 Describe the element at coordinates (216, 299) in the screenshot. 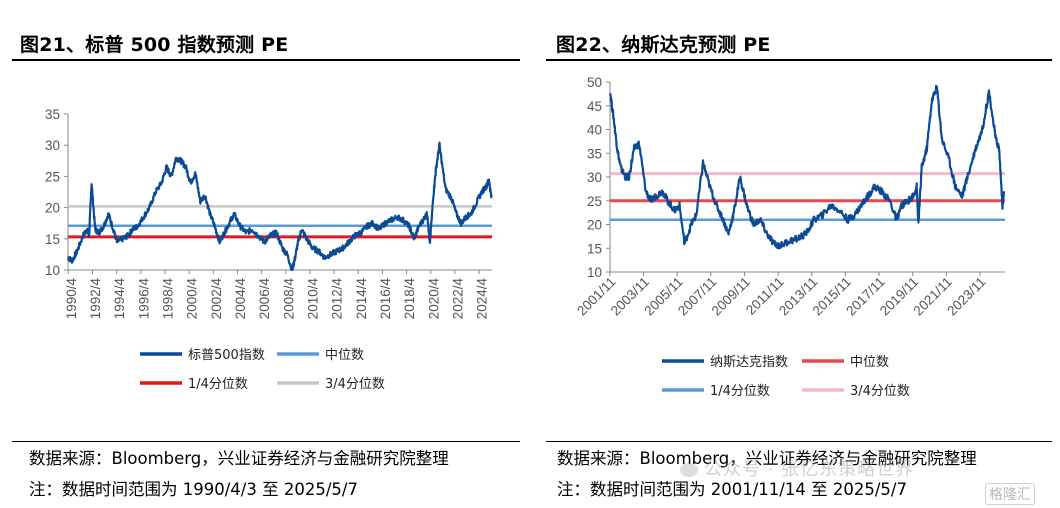

I see `sp500-x-tick-label: 2002/4` at that location.